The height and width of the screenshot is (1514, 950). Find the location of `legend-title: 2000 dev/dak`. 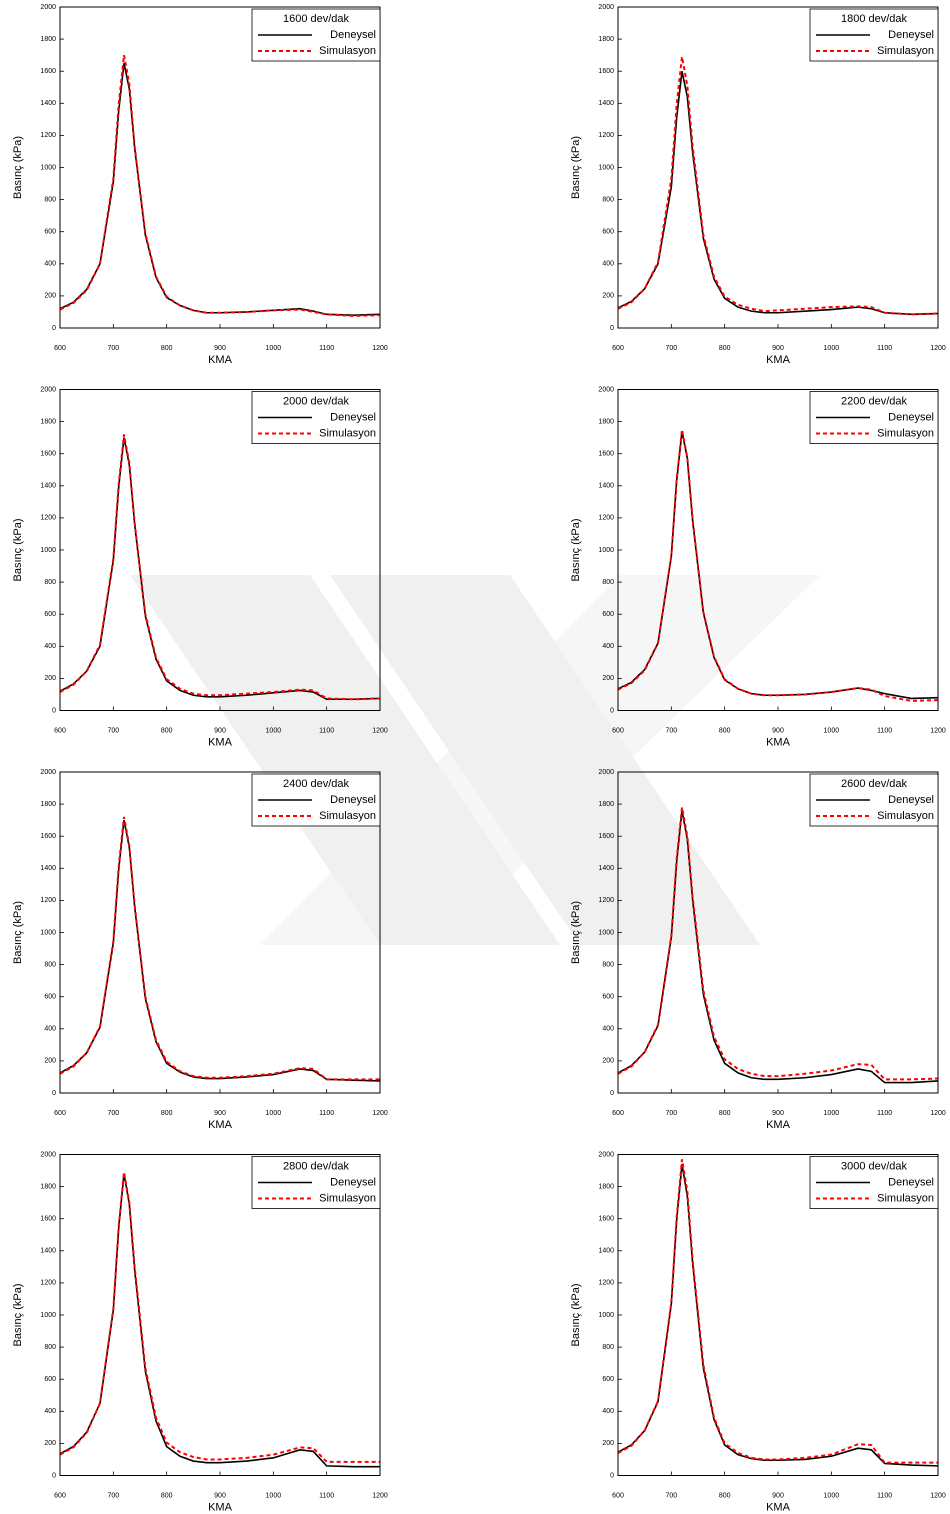

legend-title: 2000 dev/dak is located at coordinates (316, 401).